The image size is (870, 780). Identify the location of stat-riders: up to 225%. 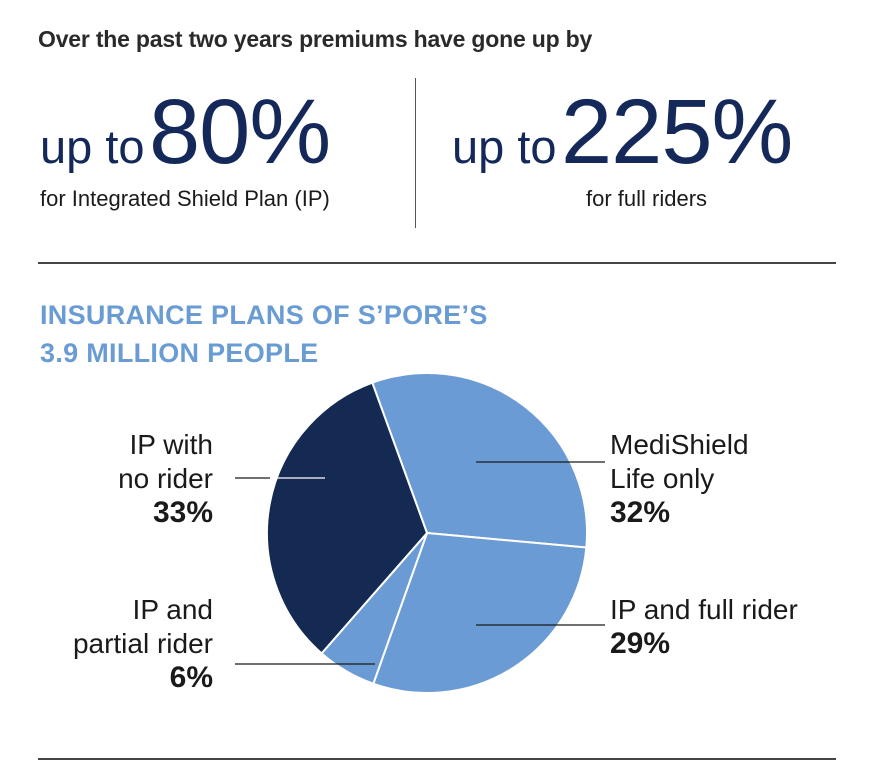
(622, 132).